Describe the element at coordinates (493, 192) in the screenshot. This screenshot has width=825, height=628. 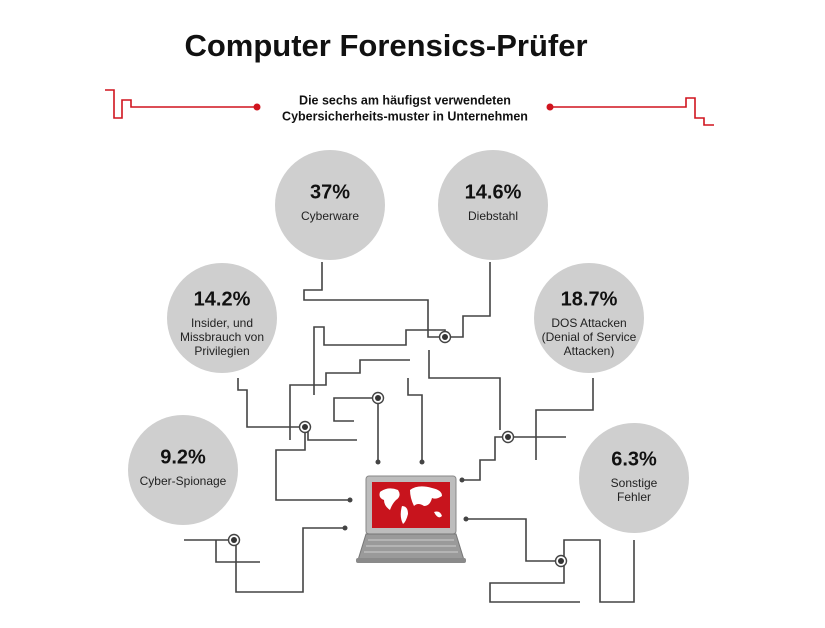
I see `stat-value: 14.6%` at that location.